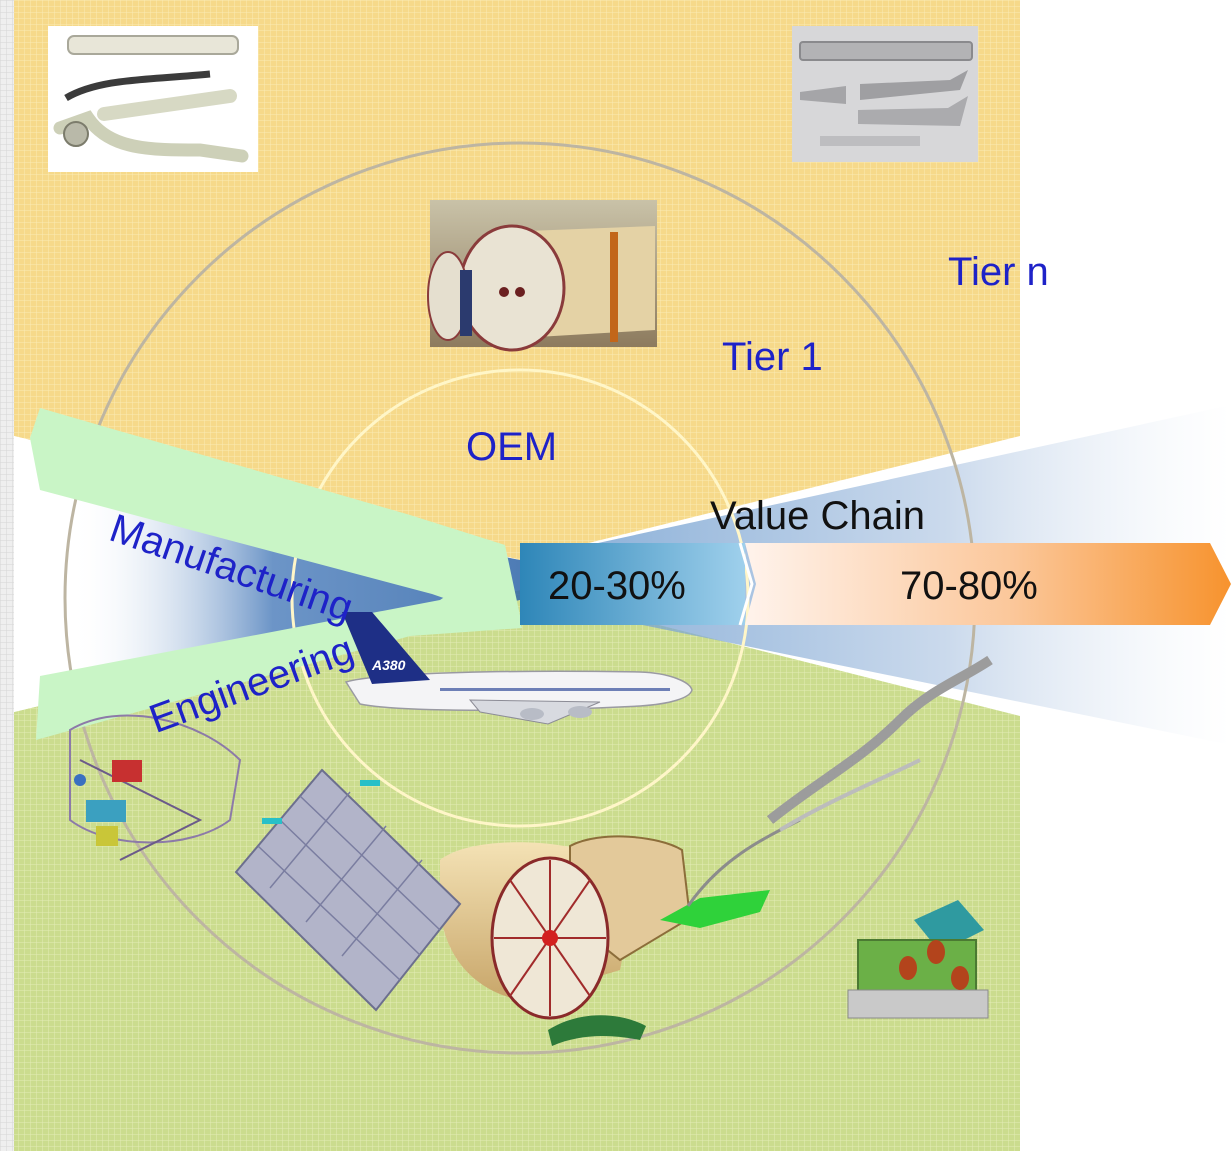  I want to click on cad-panel-model, so click(348, 890).